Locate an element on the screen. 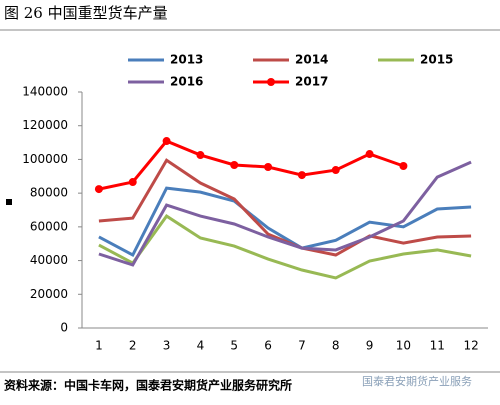 Image resolution: width=500 pixels, height=405 pixels. x-tick-label: 7 is located at coordinates (302, 346).